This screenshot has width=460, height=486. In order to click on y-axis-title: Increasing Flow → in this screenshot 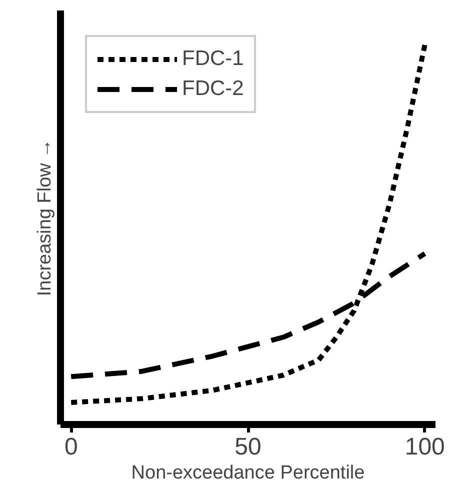, I will do `click(45, 217)`.